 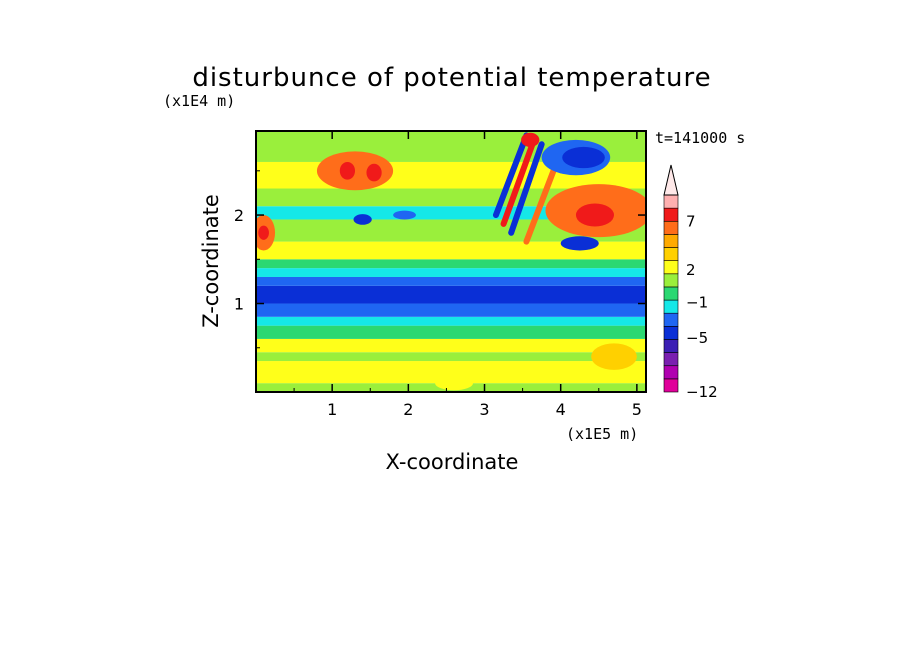 What do you see at coordinates (697, 303) in the screenshot?
I see `colorbar-label: −1` at bounding box center [697, 303].